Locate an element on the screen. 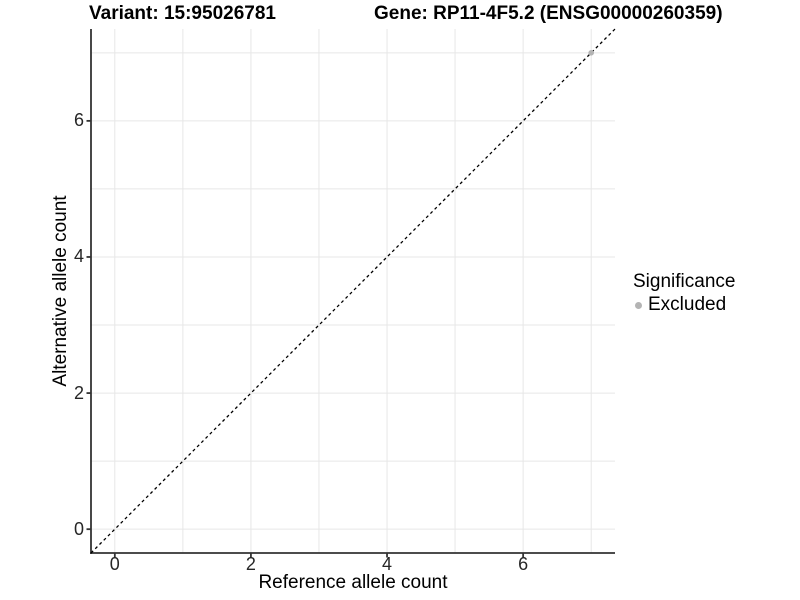 The height and width of the screenshot is (600, 800). x-tick-label: 6 is located at coordinates (523, 564).